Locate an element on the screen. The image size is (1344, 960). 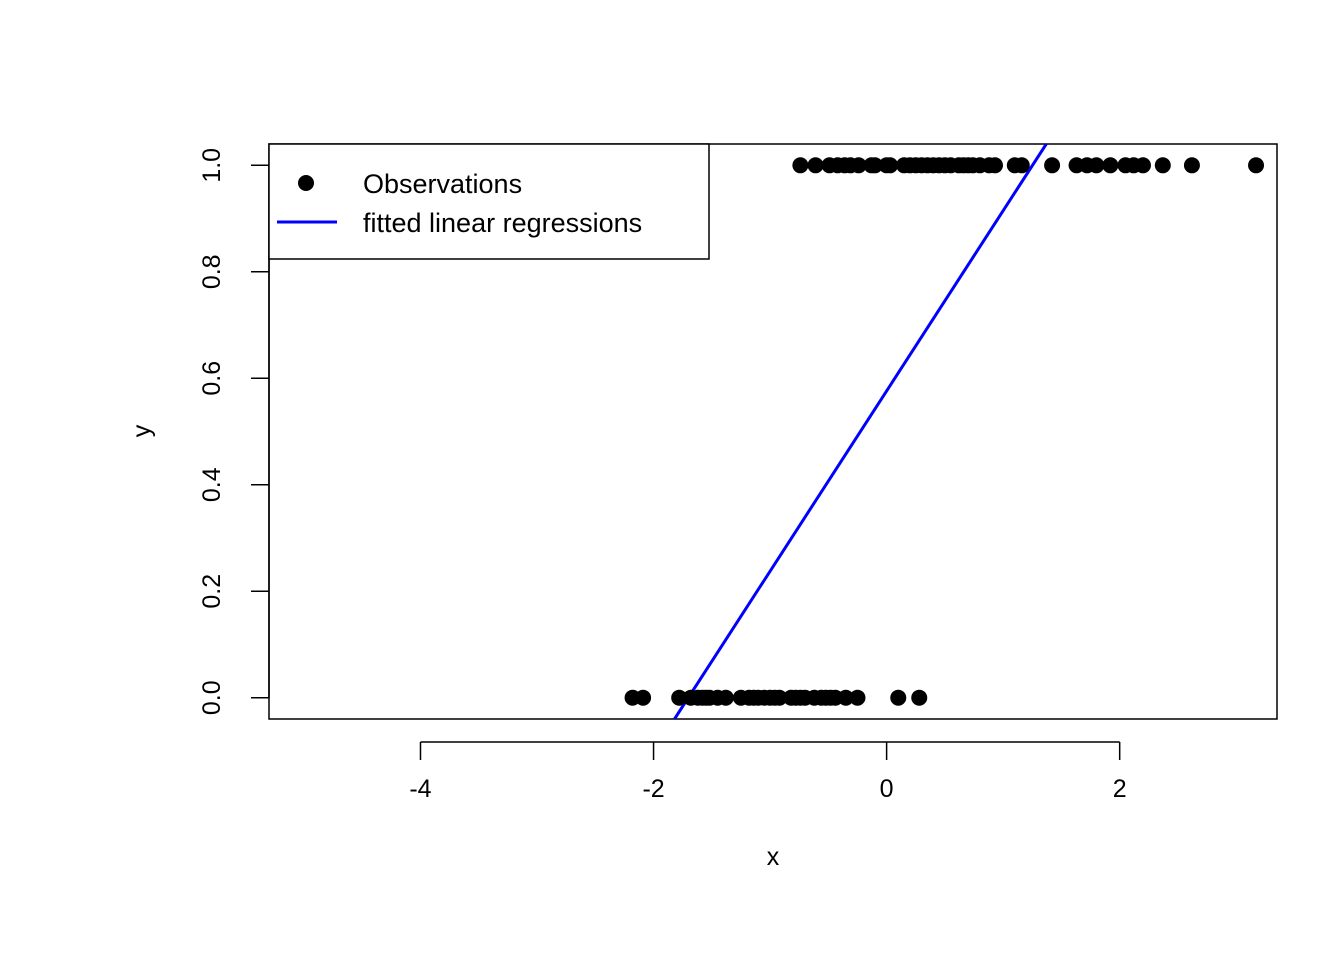
legend-label-fitted-line: fitted linear regressions is located at coordinates (502, 223).